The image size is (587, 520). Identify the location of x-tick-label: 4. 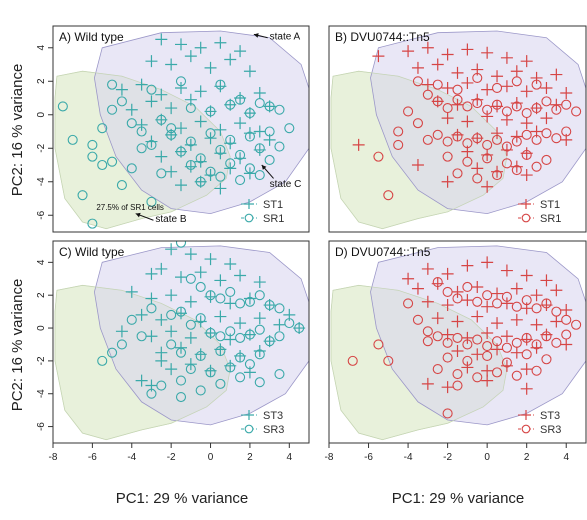
(290, 457).